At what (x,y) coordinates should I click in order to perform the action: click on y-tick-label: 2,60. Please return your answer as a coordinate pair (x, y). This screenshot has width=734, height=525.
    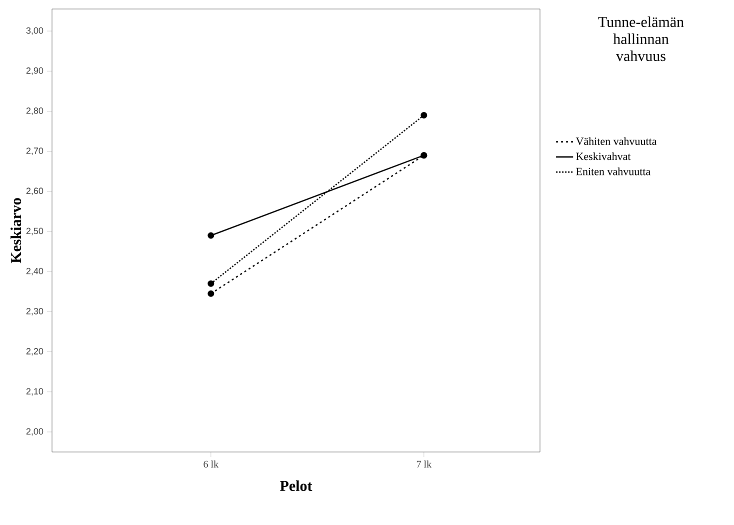
    Looking at the image, I should click on (35, 192).